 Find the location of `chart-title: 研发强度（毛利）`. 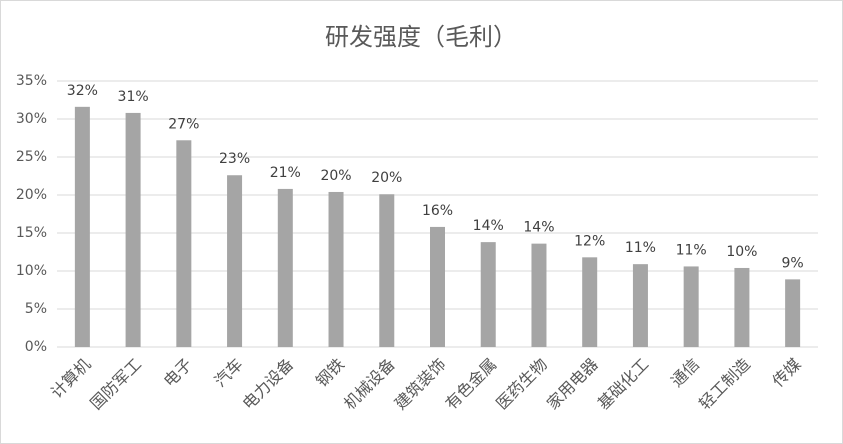

chart-title: 研发强度（毛利） is located at coordinates (421, 37).